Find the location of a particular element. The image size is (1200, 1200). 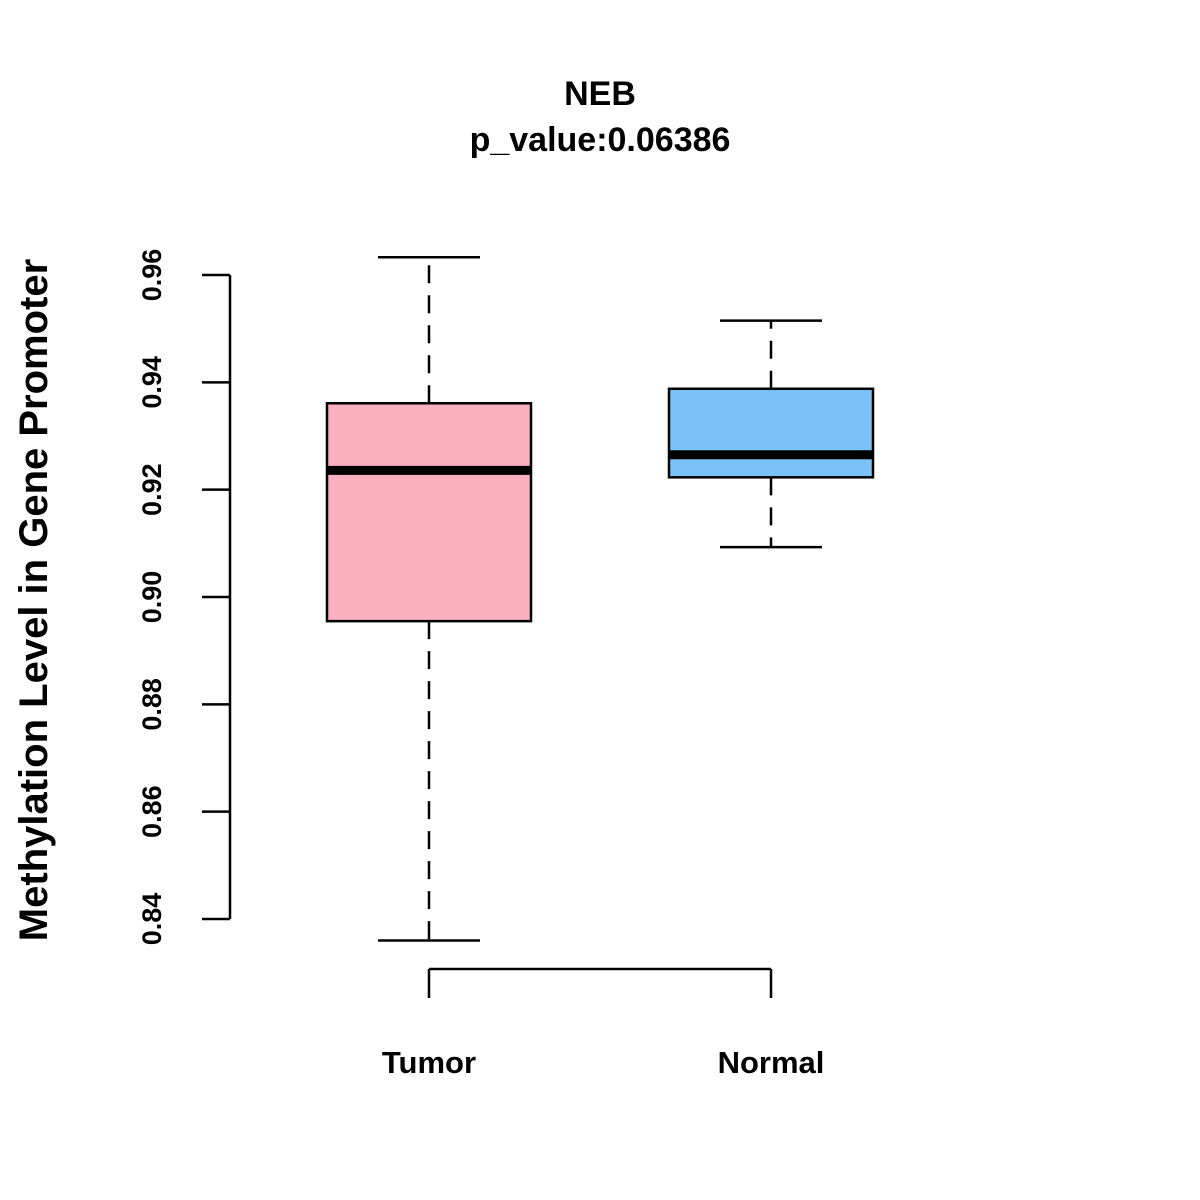

box-tumor is located at coordinates (429, 599).